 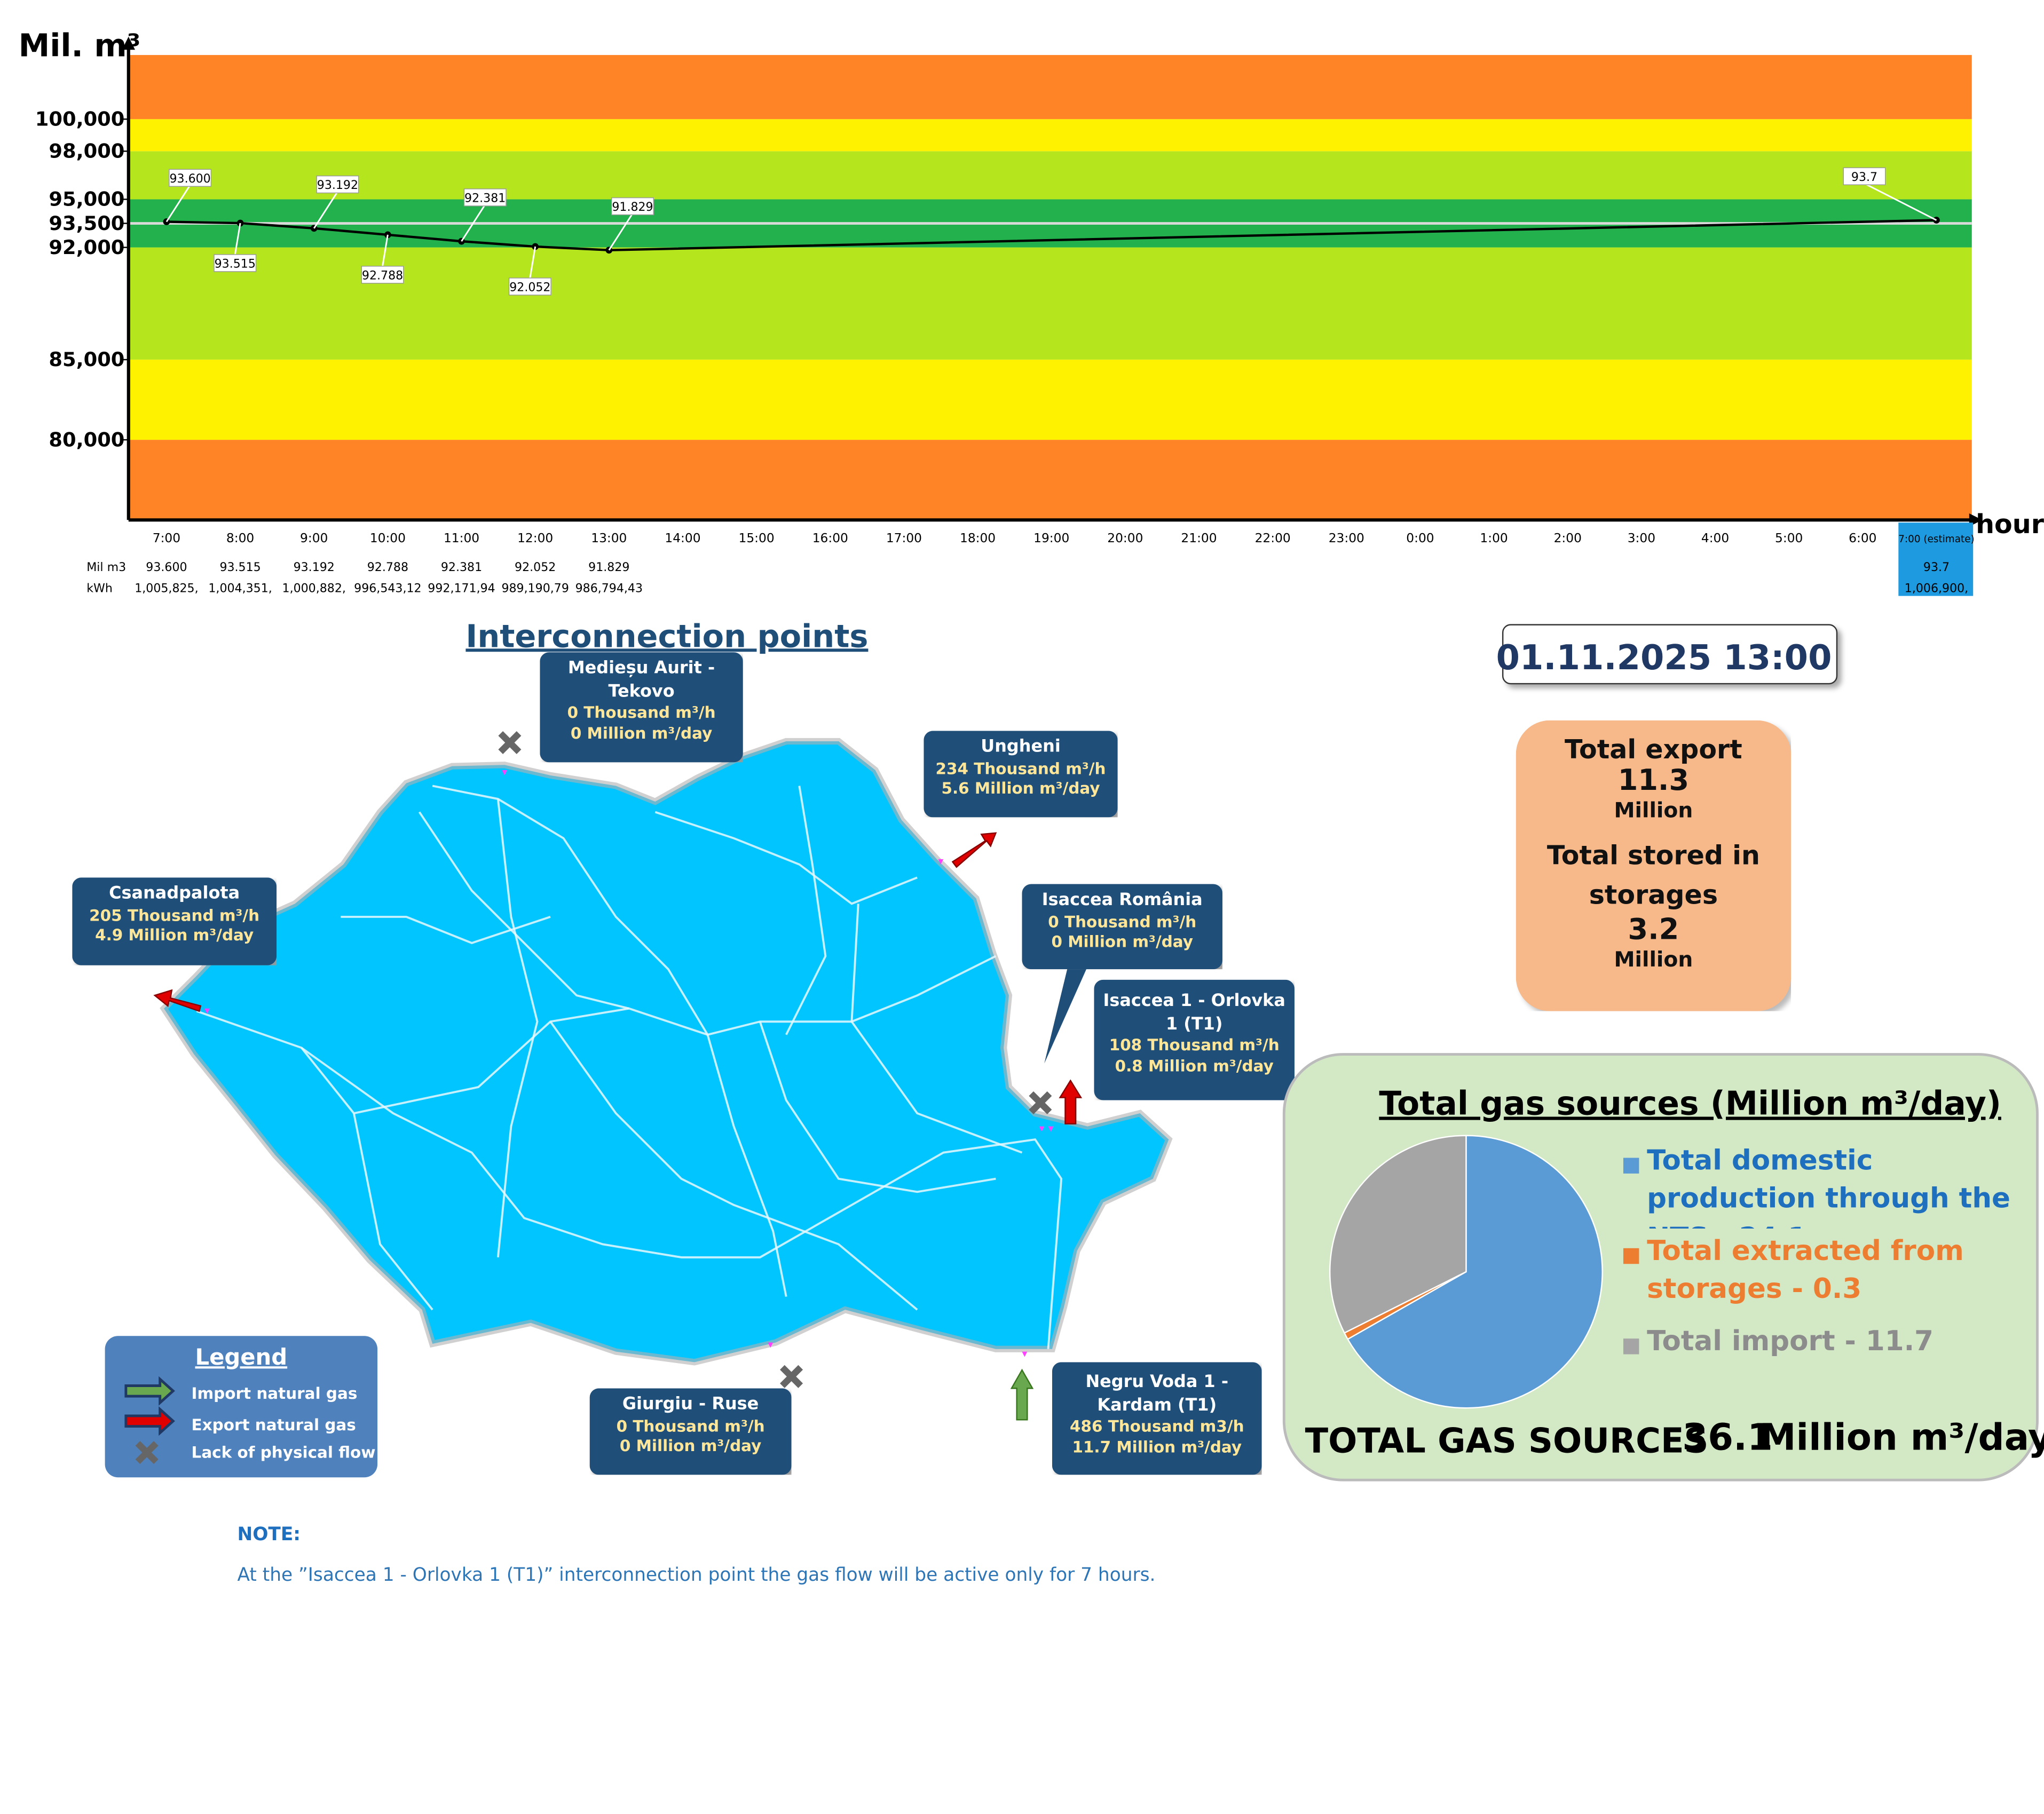 What do you see at coordinates (1420, 538) in the screenshot?
I see `x-tick-label: 0:00` at bounding box center [1420, 538].